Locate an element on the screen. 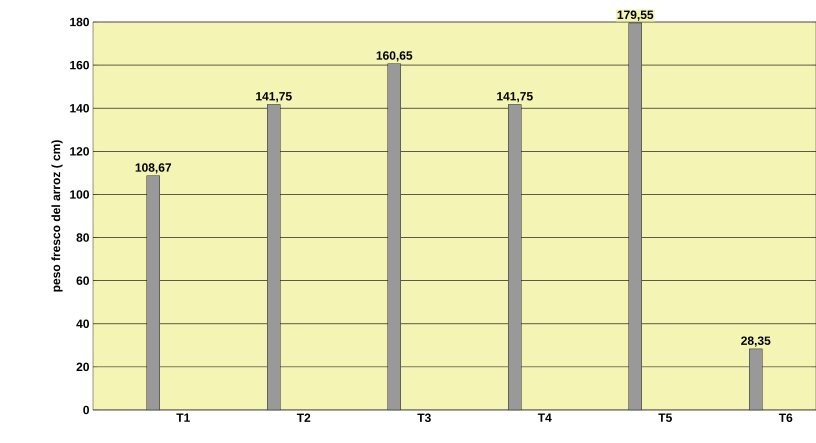  x-tick-label: T5 is located at coordinates (665, 418).